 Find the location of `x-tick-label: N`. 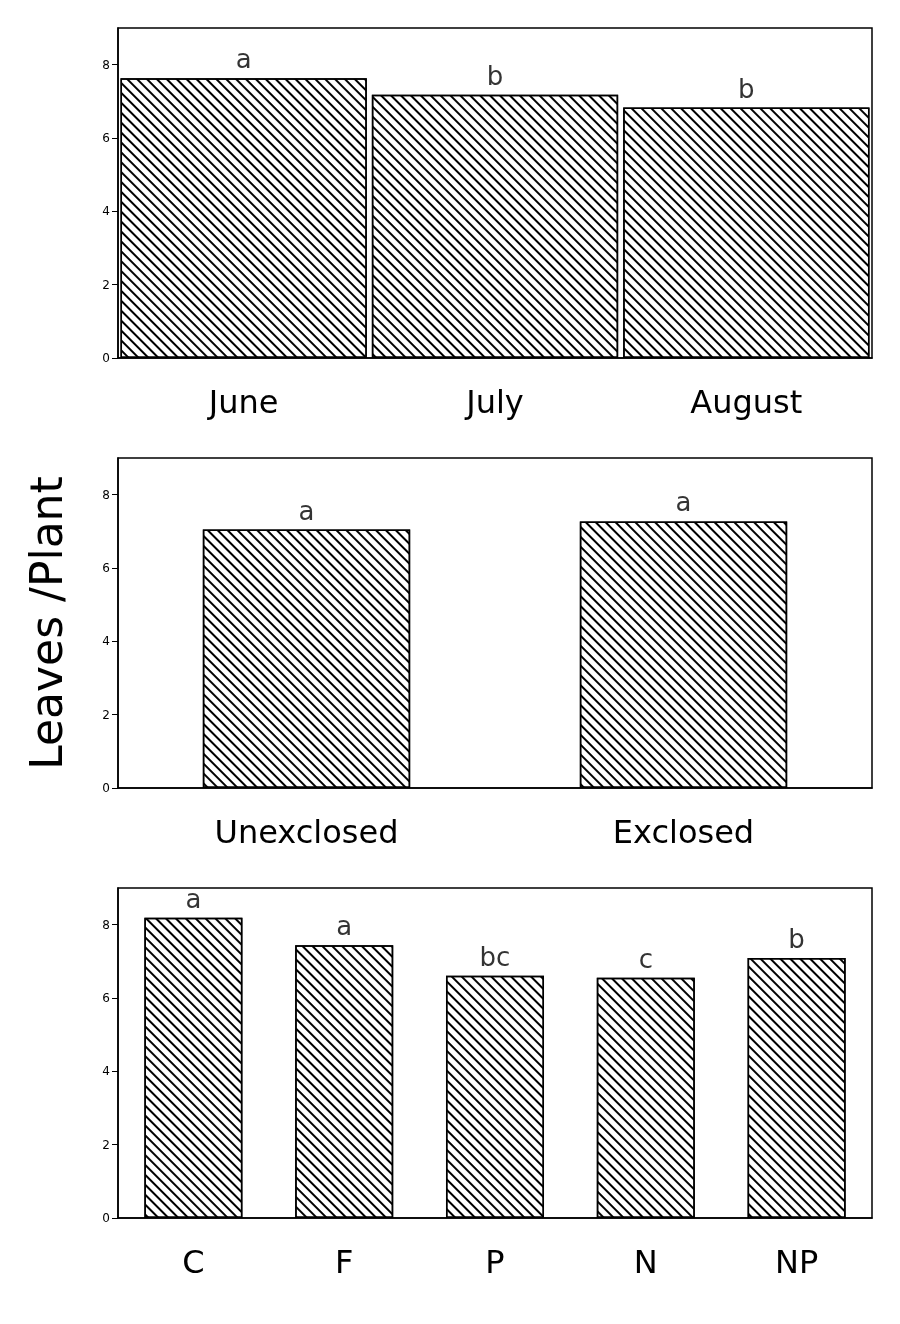

x-tick-label: N is located at coordinates (645, 1262).